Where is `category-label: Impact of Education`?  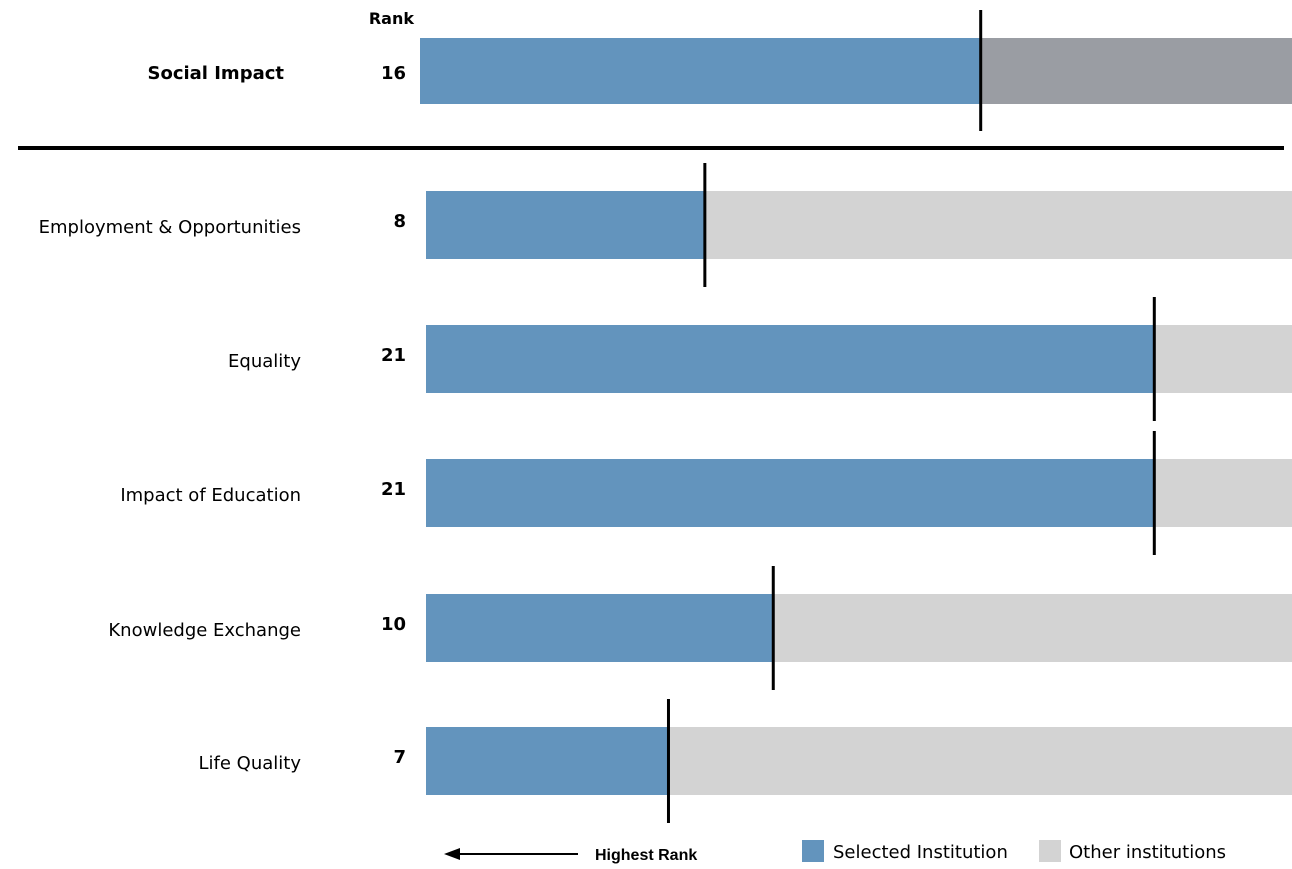 category-label: Impact of Education is located at coordinates (210, 495).